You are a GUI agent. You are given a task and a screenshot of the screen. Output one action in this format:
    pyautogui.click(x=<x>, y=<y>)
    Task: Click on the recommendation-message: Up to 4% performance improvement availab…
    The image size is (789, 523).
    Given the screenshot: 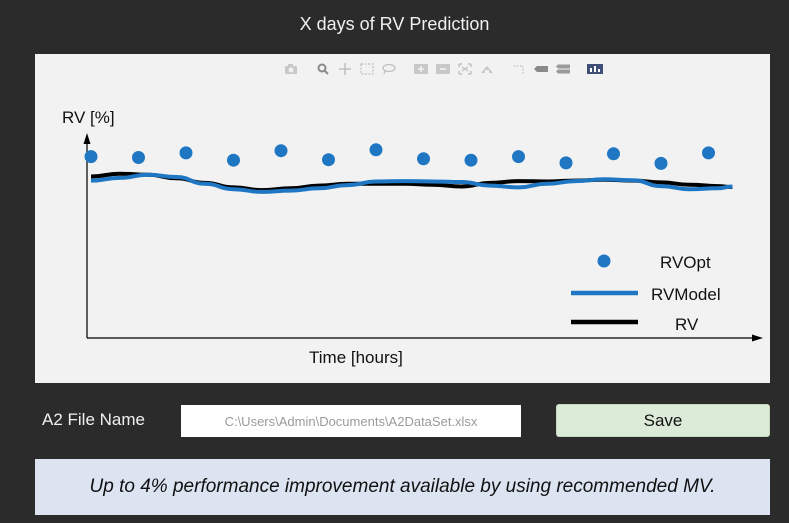 What is the action you would take?
    pyautogui.click(x=403, y=487)
    